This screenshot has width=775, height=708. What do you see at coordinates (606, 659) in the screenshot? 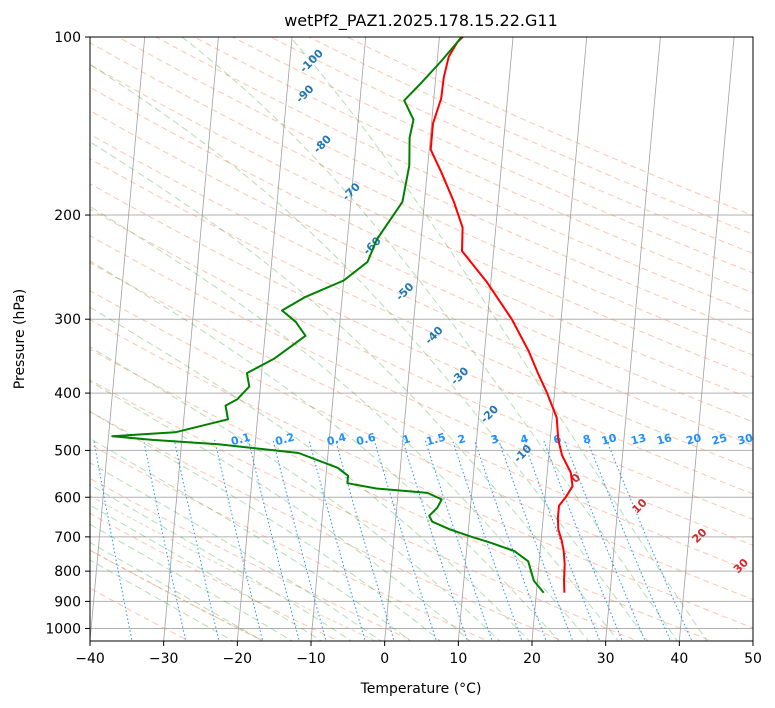
I see `x-tick-label: 30` at bounding box center [606, 659].